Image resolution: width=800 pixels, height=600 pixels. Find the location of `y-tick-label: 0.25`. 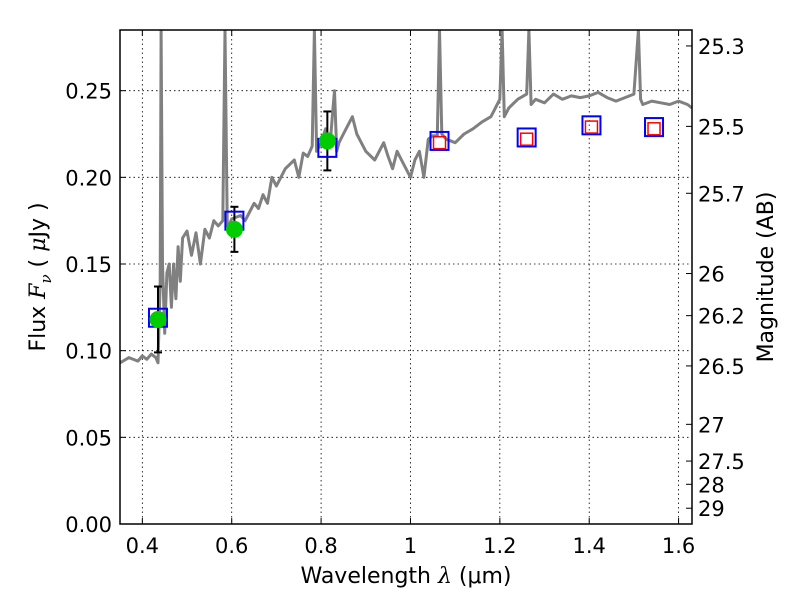

y-tick-label: 0.25 is located at coordinates (88, 92).